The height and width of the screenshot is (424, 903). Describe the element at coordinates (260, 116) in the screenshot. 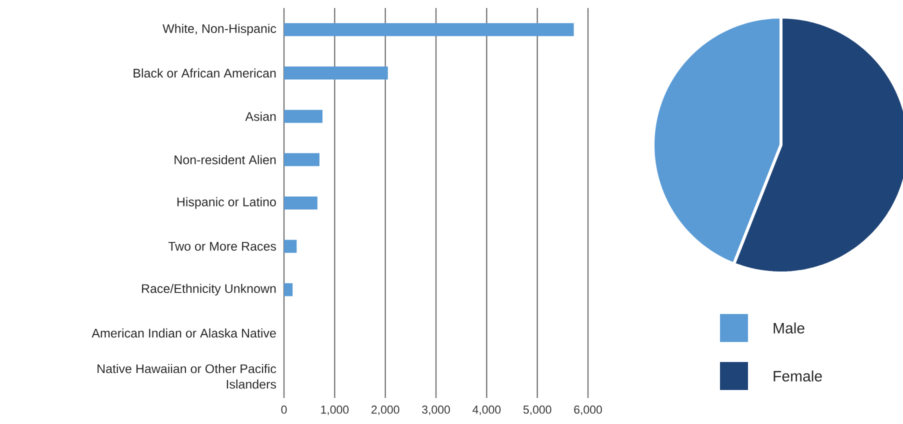

I see `y-tick-label: Asian` at that location.